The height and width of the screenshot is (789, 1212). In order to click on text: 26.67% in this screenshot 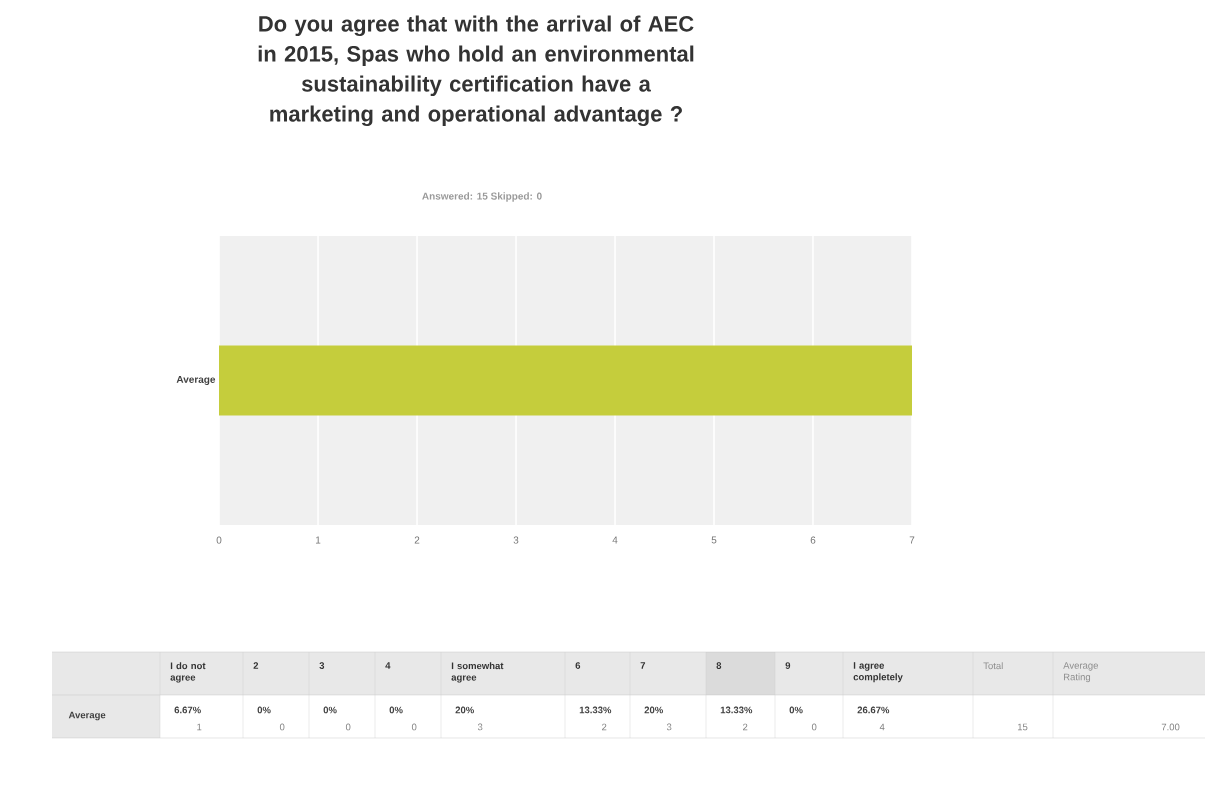, I will do `click(873, 710)`.